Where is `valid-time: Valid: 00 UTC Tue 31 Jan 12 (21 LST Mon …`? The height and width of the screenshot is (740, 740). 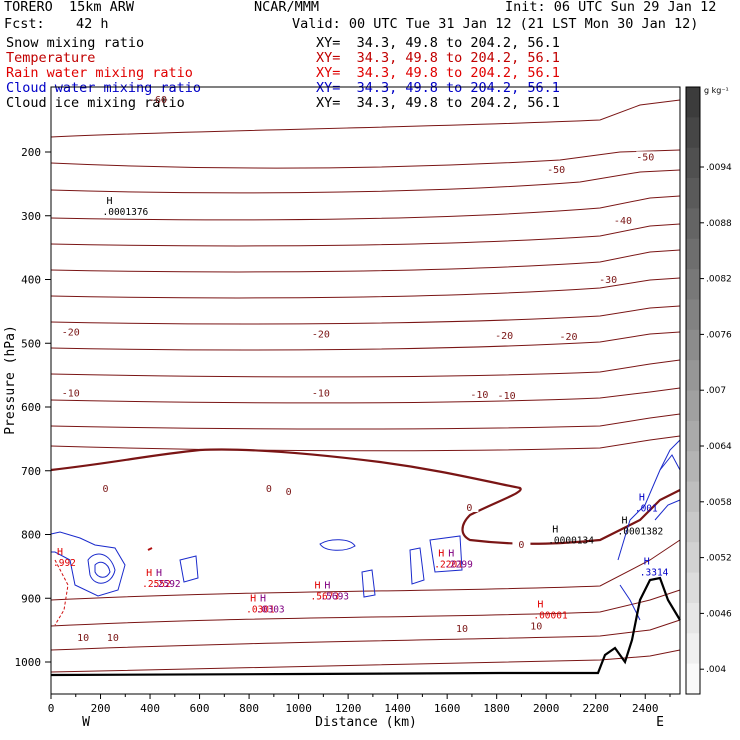
valid-time: Valid: 00 UTC Tue 31 Jan 12 (21 LST Mon … is located at coordinates (495, 24).